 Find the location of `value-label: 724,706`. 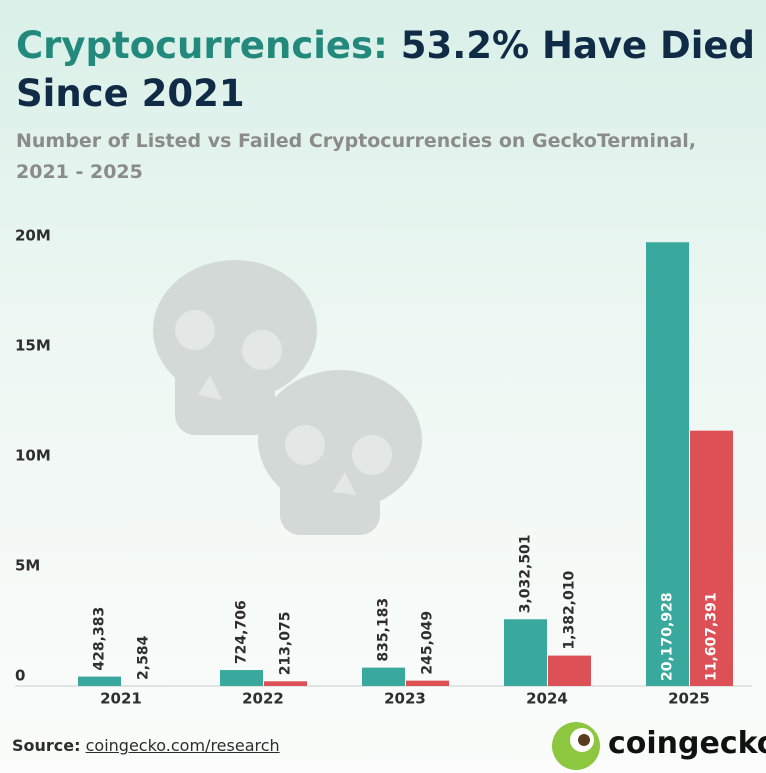

value-label: 724,706 is located at coordinates (242, 632).